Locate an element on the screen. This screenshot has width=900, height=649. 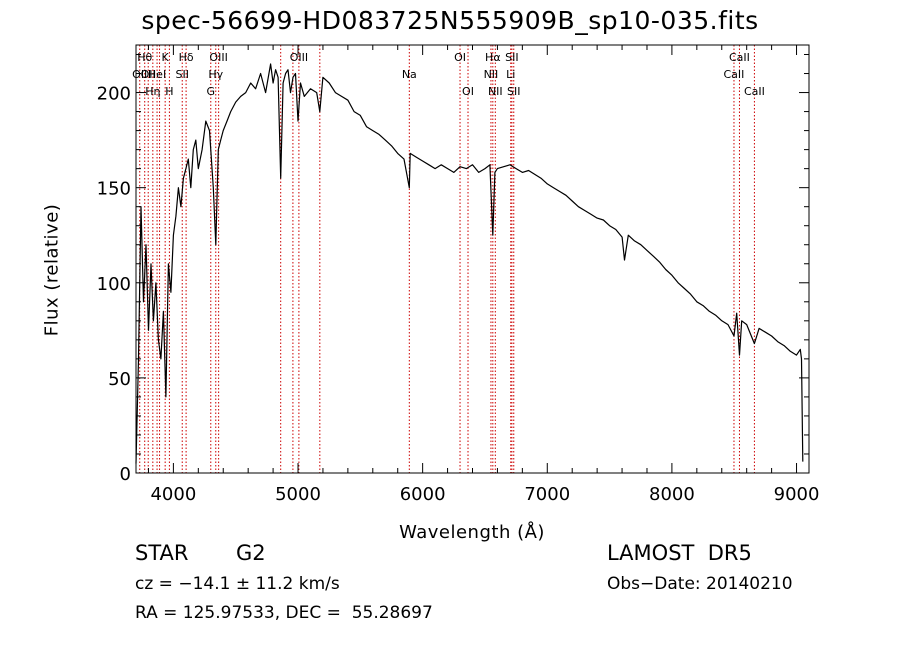
y-tick-label: 50 is located at coordinates (119, 379).